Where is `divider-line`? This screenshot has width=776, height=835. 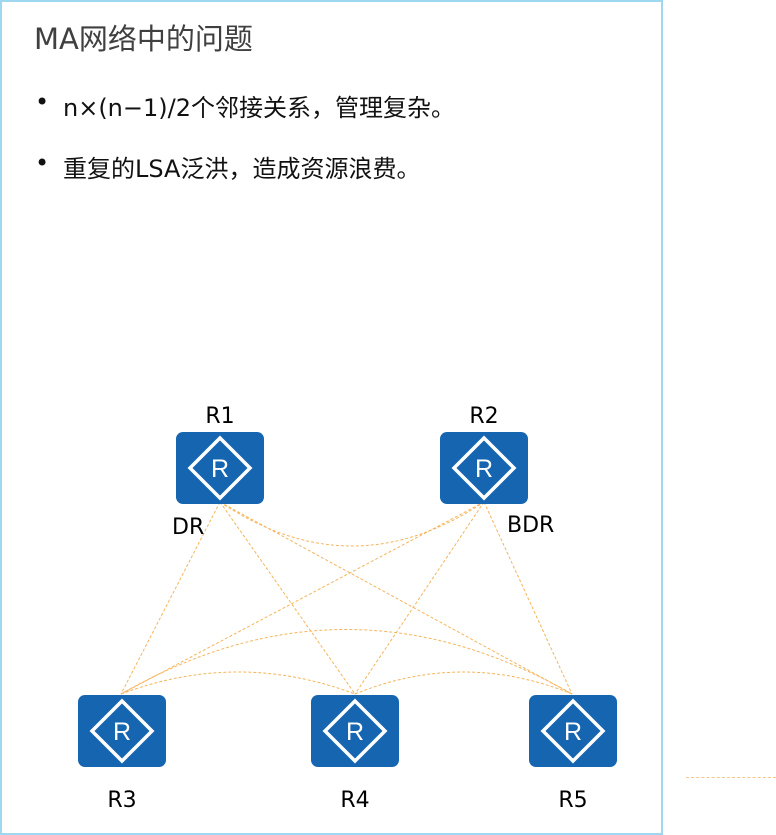 divider-line is located at coordinates (731, 777).